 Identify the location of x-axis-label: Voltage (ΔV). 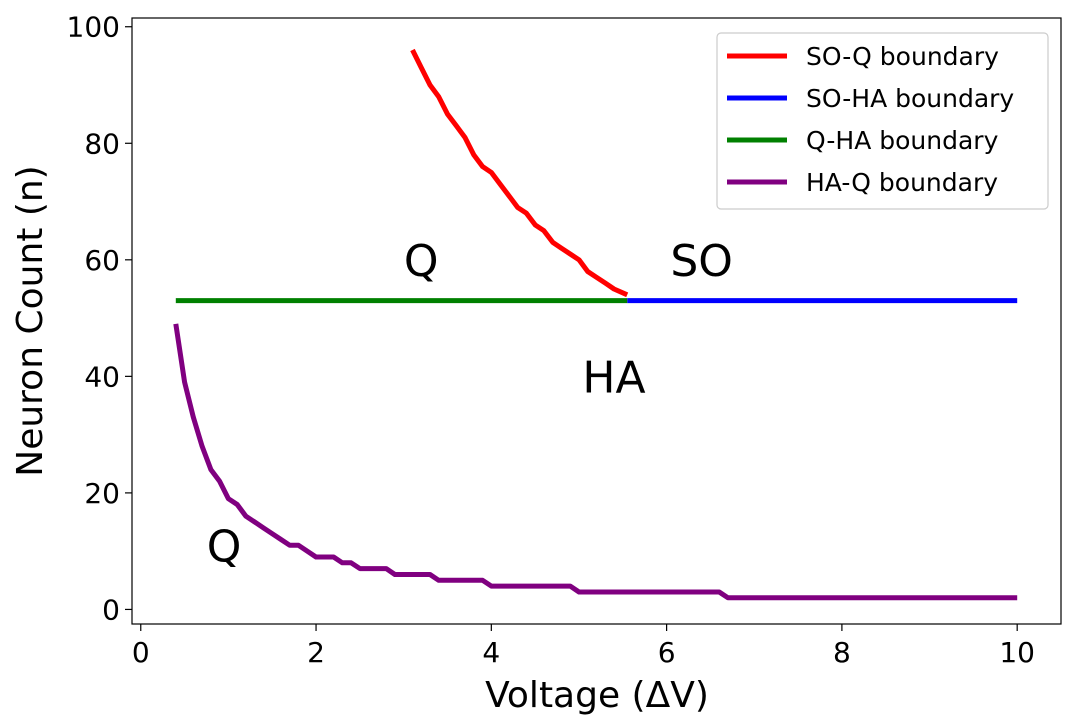
(597, 695).